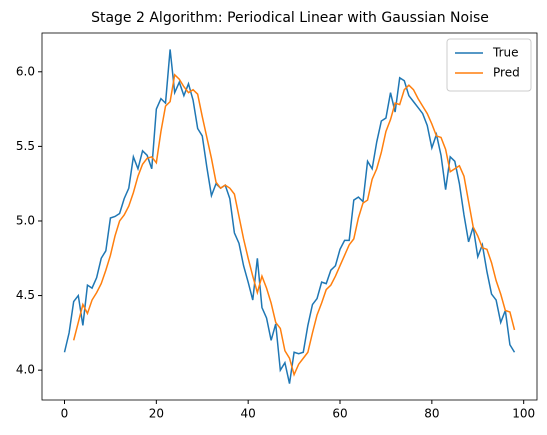  Describe the element at coordinates (523, 414) in the screenshot. I see `x-tick-label: 100` at that location.